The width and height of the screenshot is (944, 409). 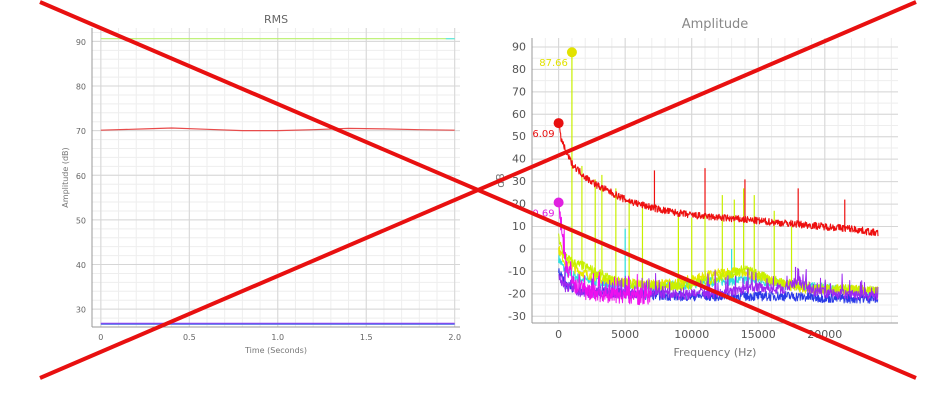 I want to click on peak-annotation-label: 6.09, so click(x=543, y=134).